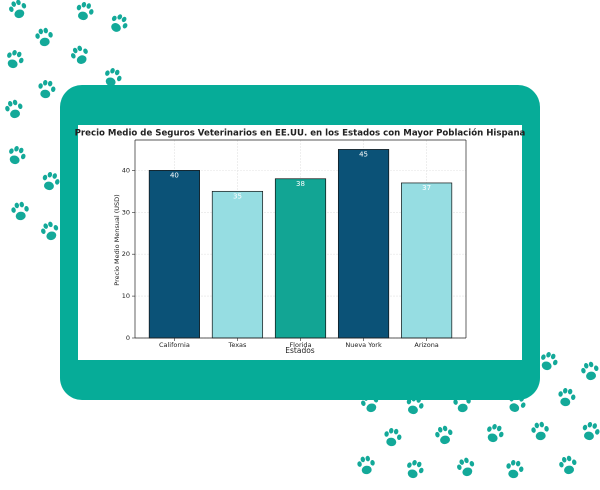  Describe the element at coordinates (300, 345) in the screenshot. I see `x-tick-label: Florida` at that location.